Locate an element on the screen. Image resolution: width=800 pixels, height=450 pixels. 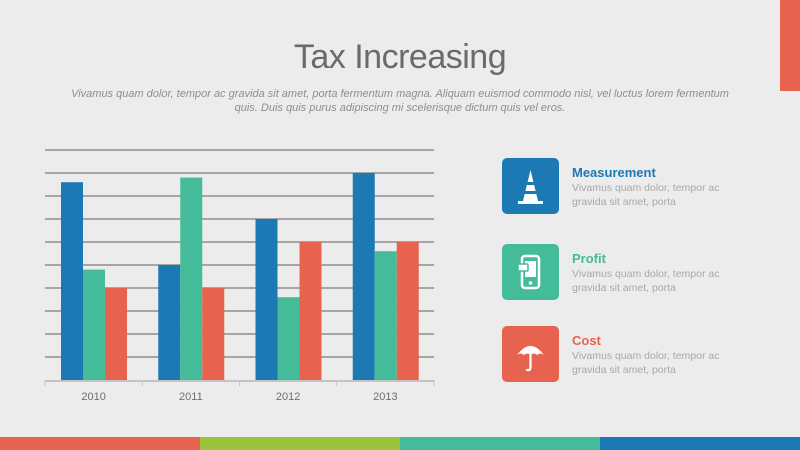
x-tick-label: 2012 is located at coordinates (288, 397).